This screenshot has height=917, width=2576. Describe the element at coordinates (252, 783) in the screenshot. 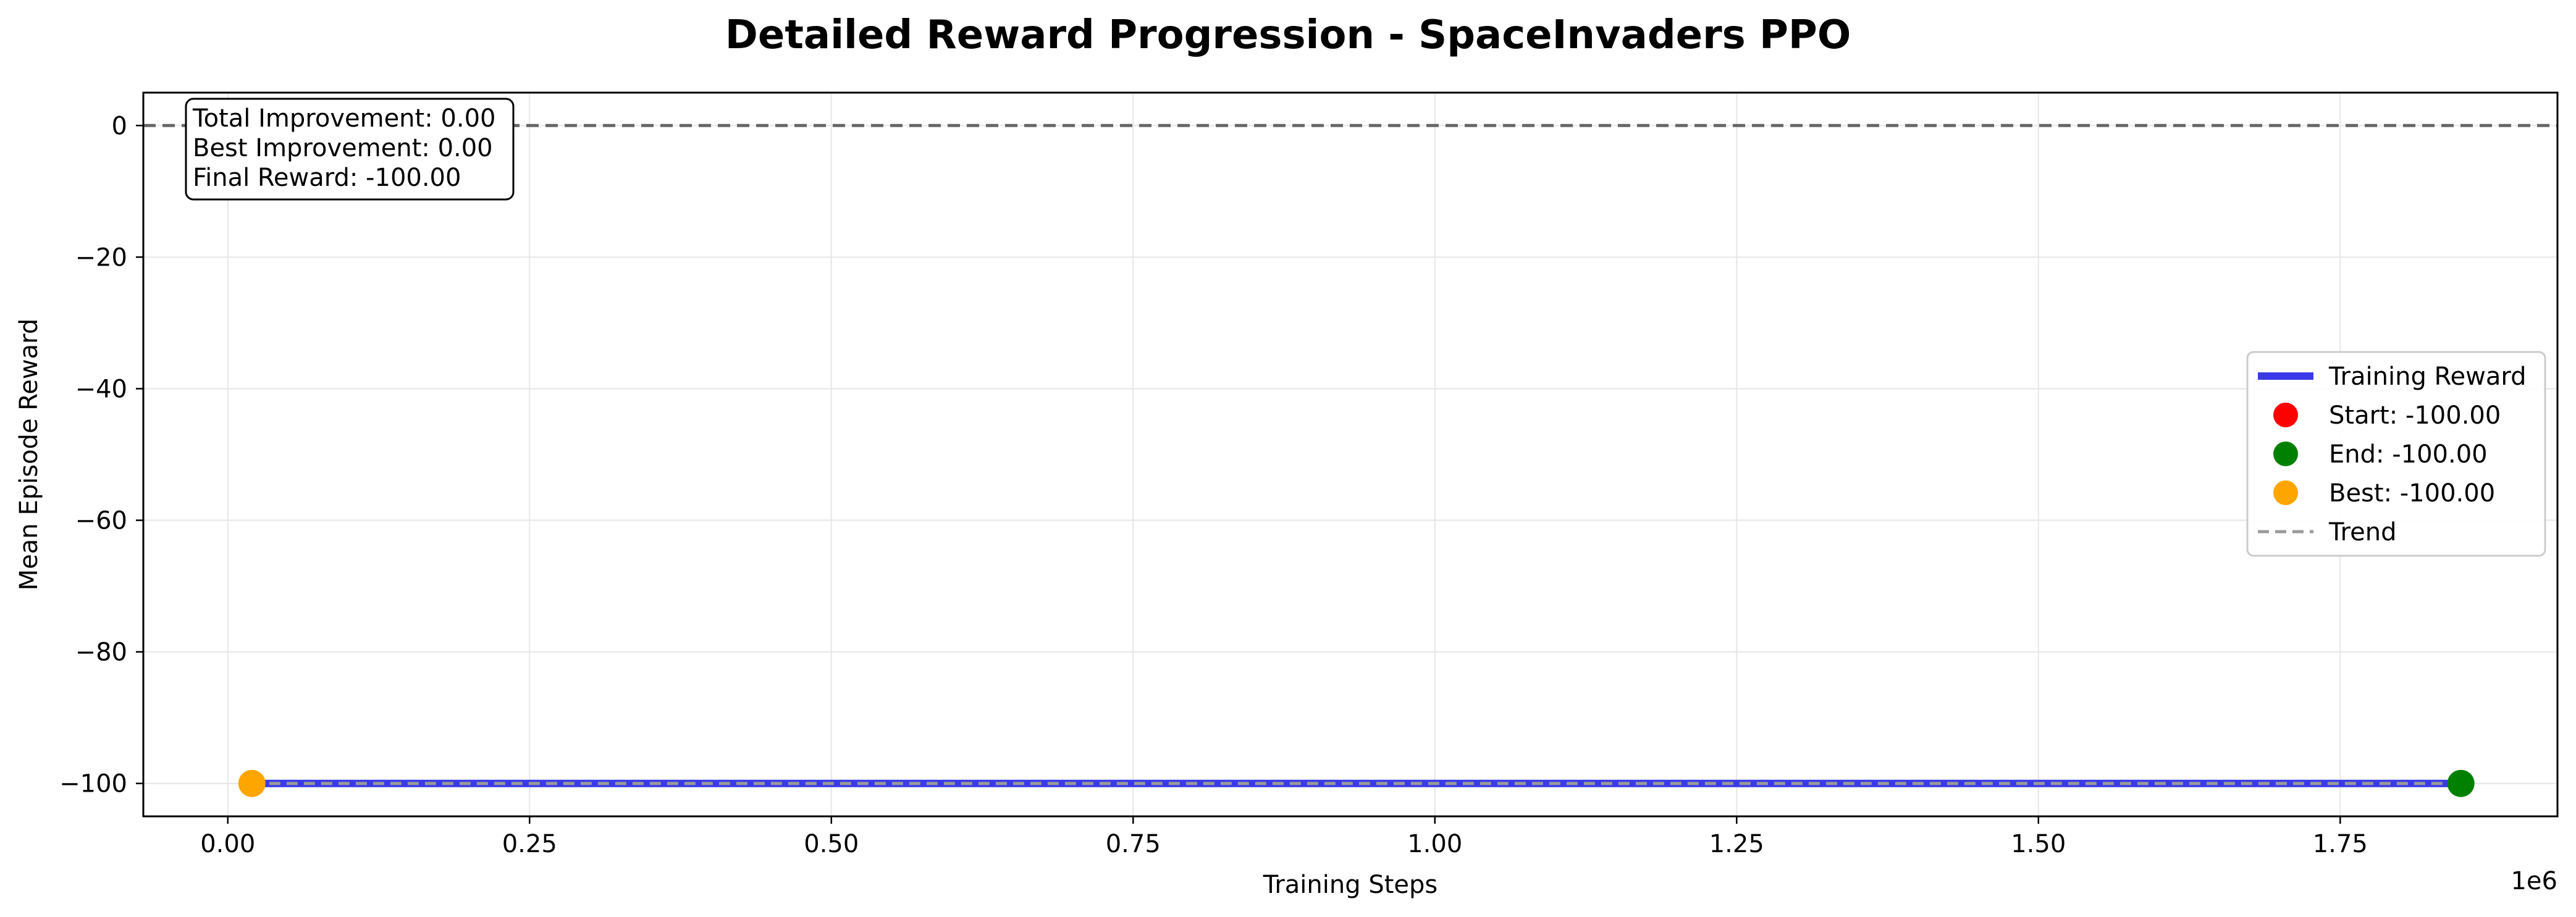

I see `best-marker` at that location.